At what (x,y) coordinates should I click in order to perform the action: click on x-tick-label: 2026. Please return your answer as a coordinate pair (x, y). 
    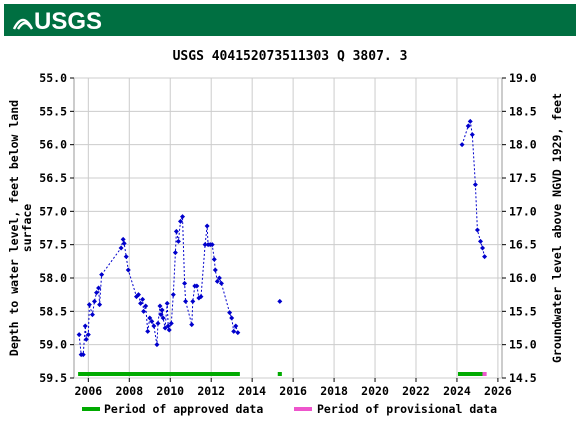
    Looking at the image, I should click on (498, 391).